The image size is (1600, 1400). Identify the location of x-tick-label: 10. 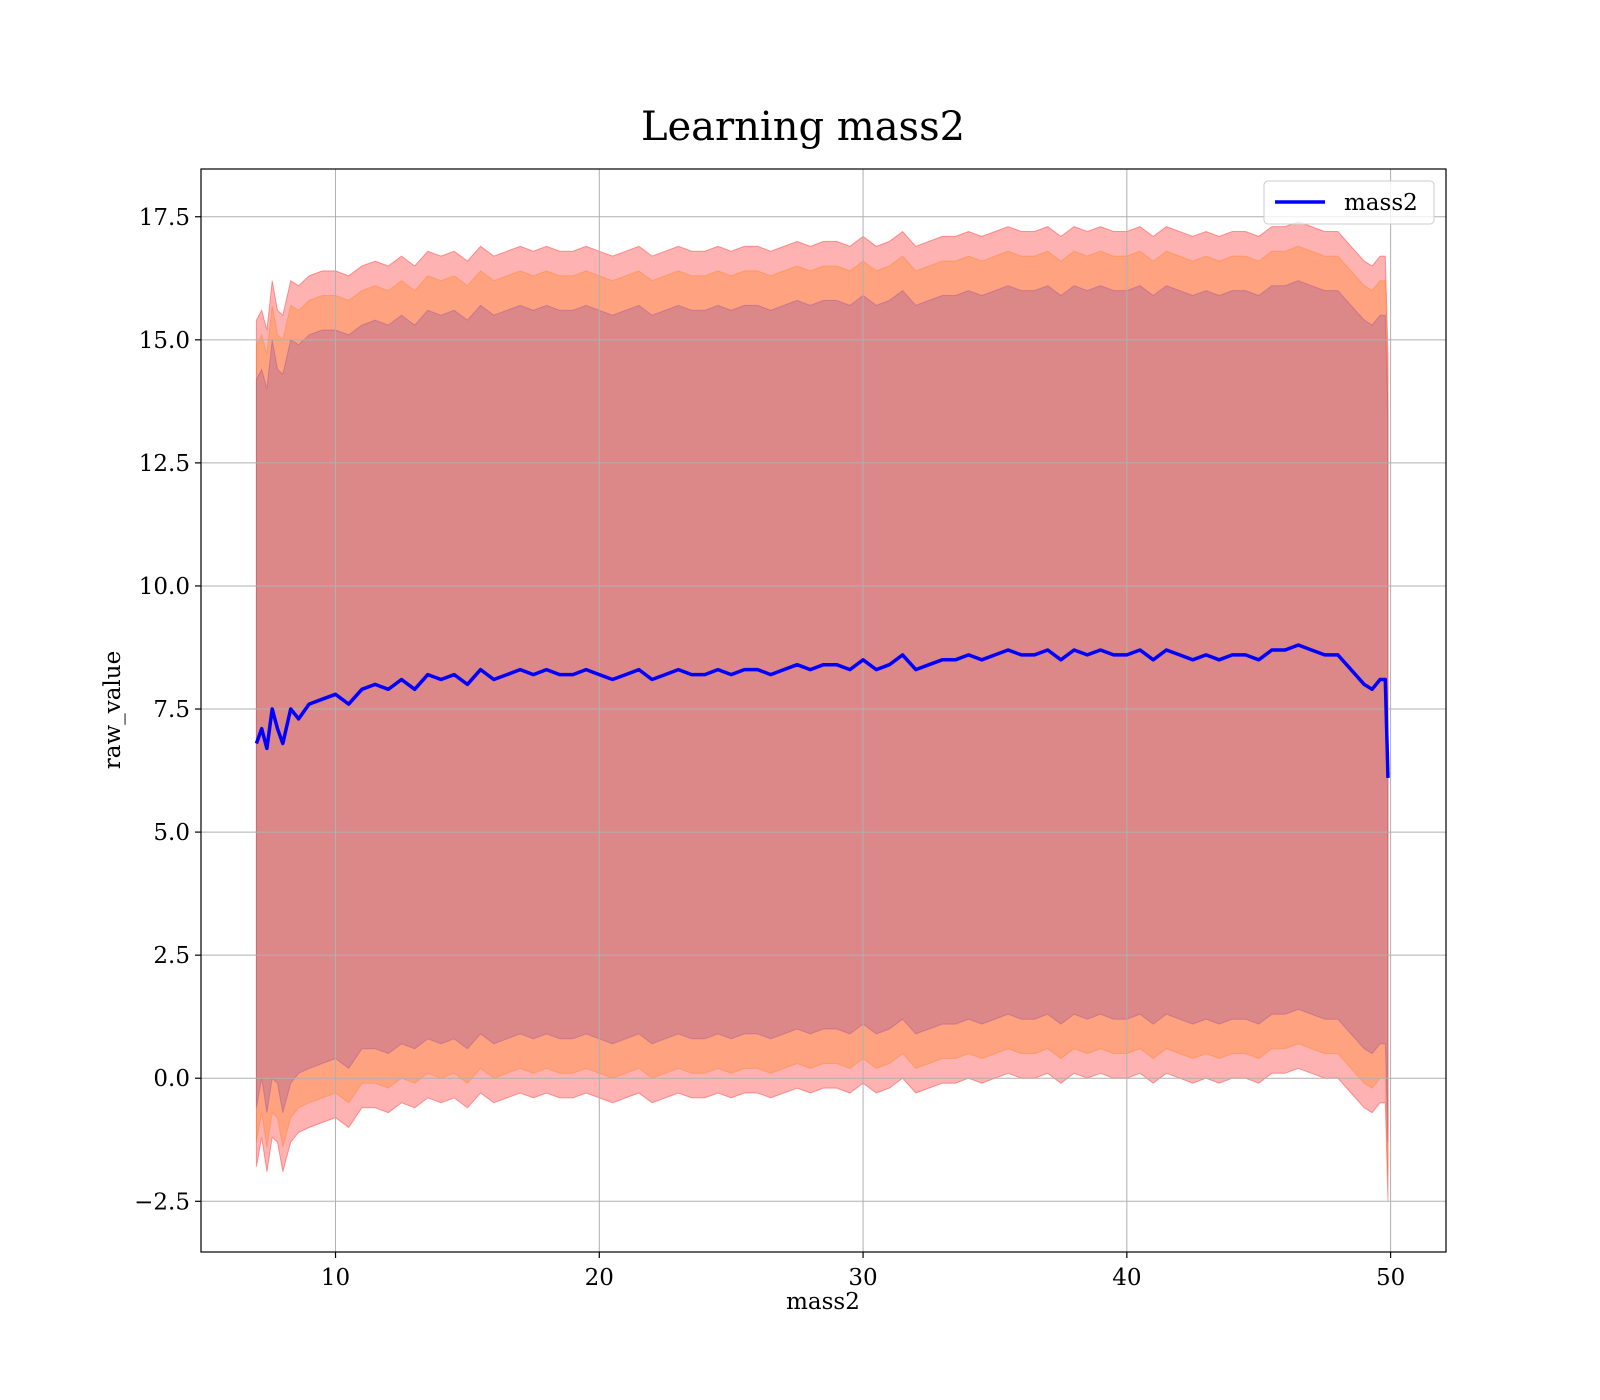
(335, 1278).